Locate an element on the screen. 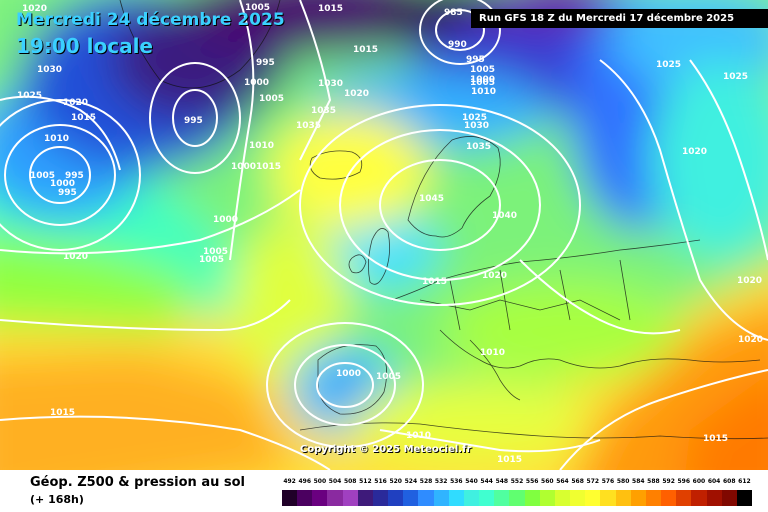 This screenshot has width=768, height=512. copyright: Copyright © 2025 Meteociel.fr is located at coordinates (386, 449).